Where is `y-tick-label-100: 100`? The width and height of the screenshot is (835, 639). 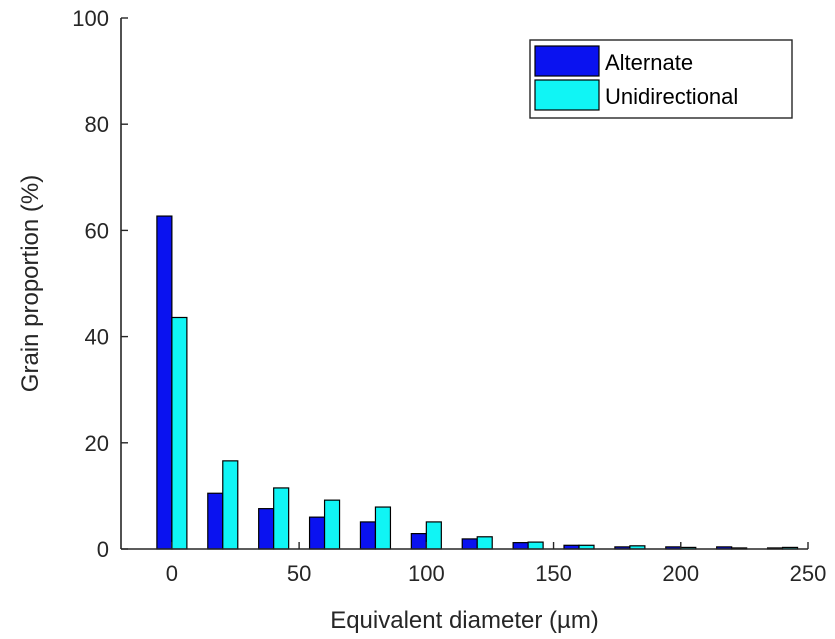
y-tick-label-100: 100 is located at coordinates (90, 18).